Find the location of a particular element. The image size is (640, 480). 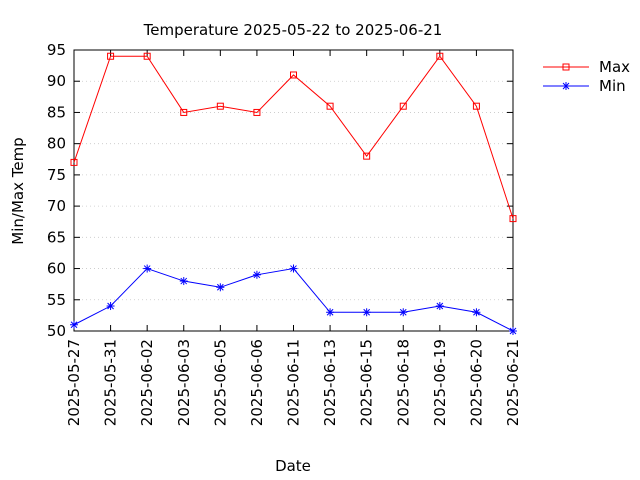

y-tick-label: 95 is located at coordinates (56, 50).